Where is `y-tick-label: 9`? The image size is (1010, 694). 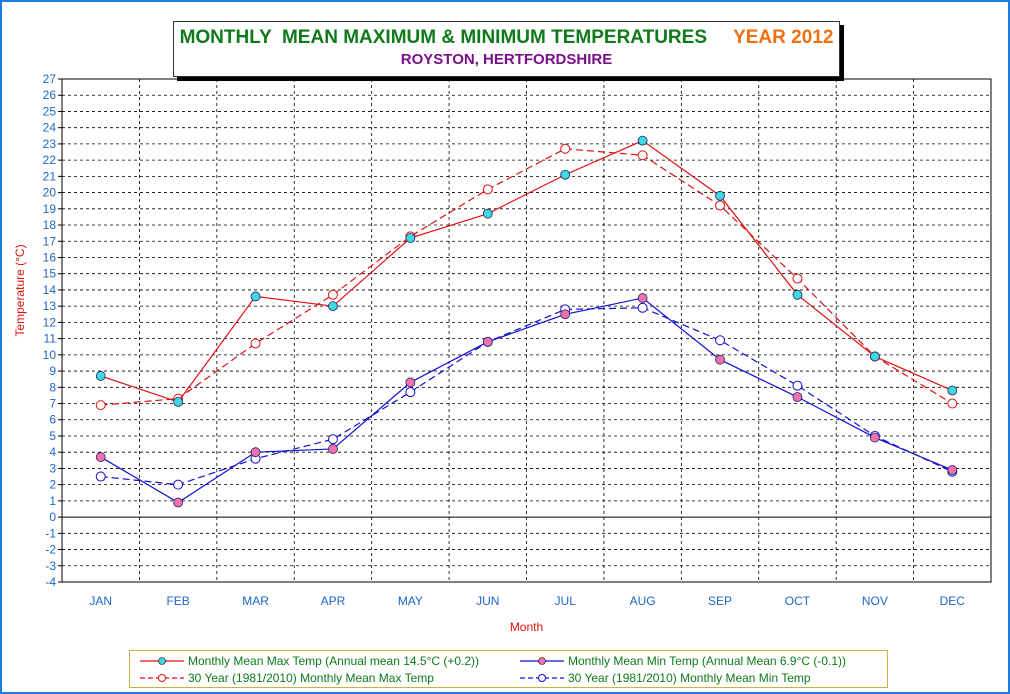 y-tick-label: 9 is located at coordinates (52, 371).